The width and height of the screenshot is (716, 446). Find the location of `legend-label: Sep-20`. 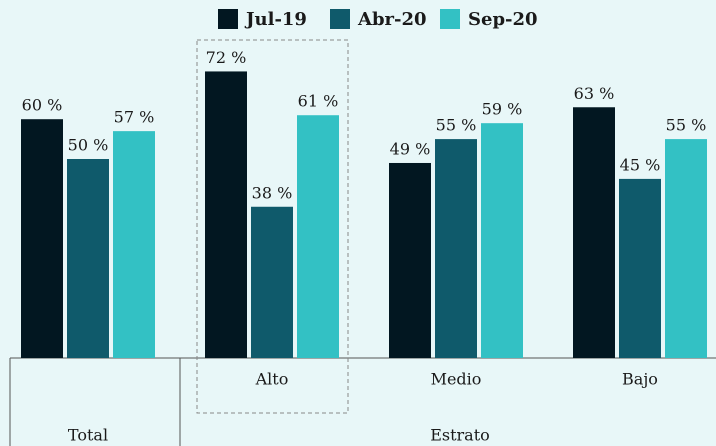

legend-label: Sep-20 is located at coordinates (503, 19).